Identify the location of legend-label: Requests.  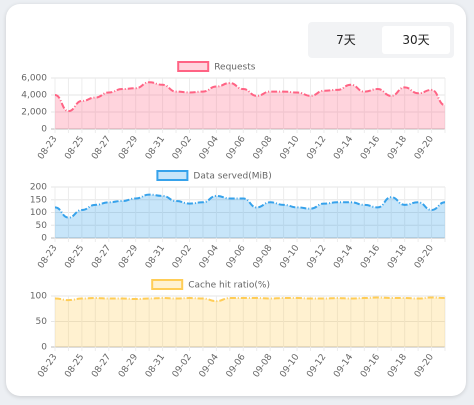
(235, 68).